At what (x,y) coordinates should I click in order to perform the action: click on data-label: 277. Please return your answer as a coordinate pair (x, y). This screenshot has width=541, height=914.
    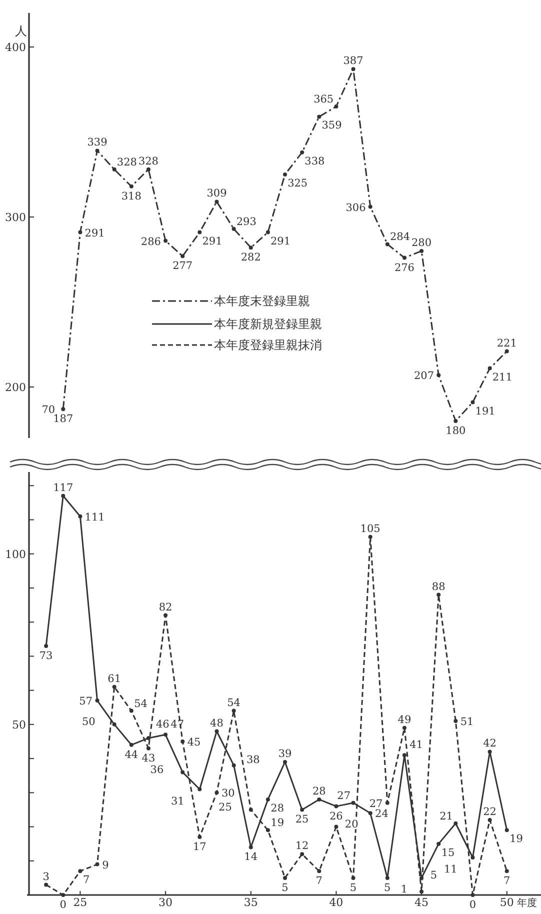
    Looking at the image, I should click on (182, 266).